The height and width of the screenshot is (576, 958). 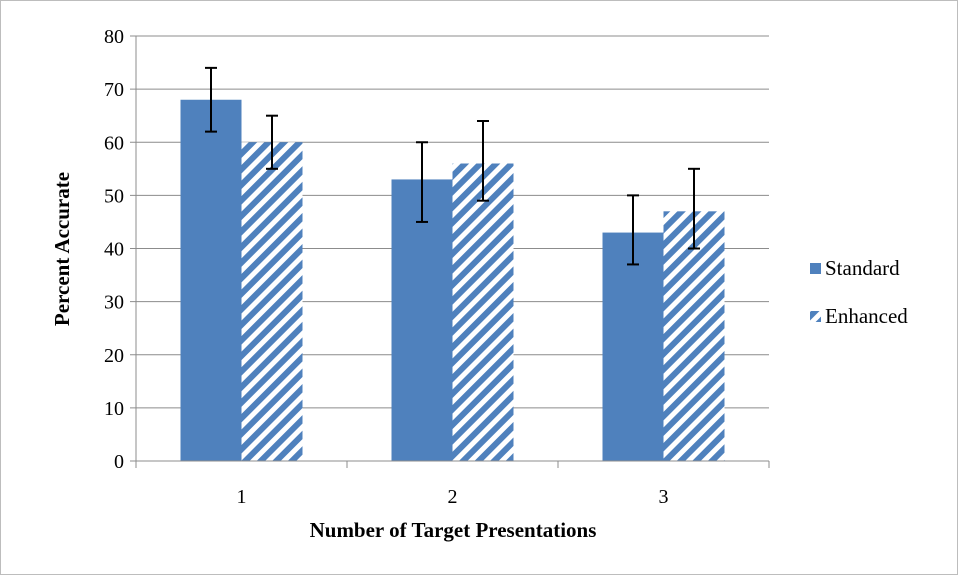 What do you see at coordinates (119, 462) in the screenshot?
I see `y-tick-label: 0` at bounding box center [119, 462].